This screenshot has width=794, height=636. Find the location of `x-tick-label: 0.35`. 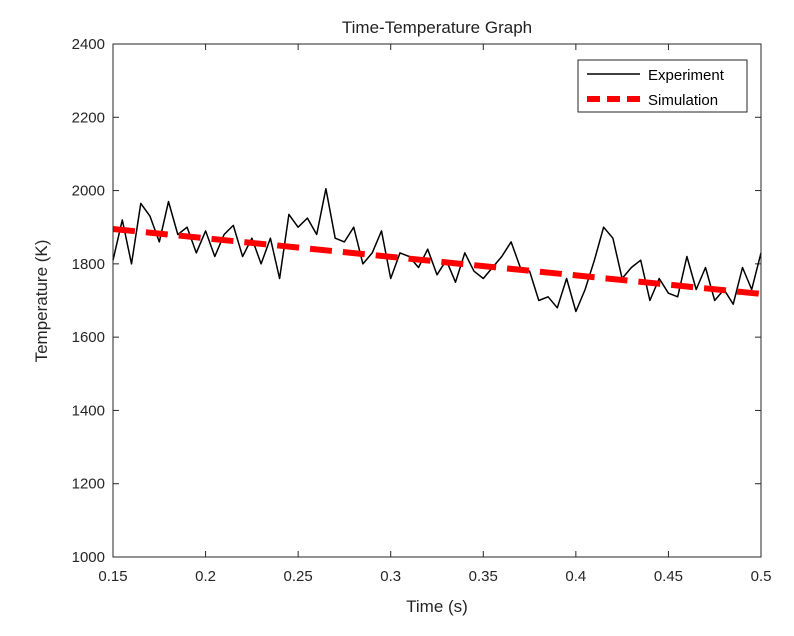

x-tick-label: 0.35 is located at coordinates (483, 576).